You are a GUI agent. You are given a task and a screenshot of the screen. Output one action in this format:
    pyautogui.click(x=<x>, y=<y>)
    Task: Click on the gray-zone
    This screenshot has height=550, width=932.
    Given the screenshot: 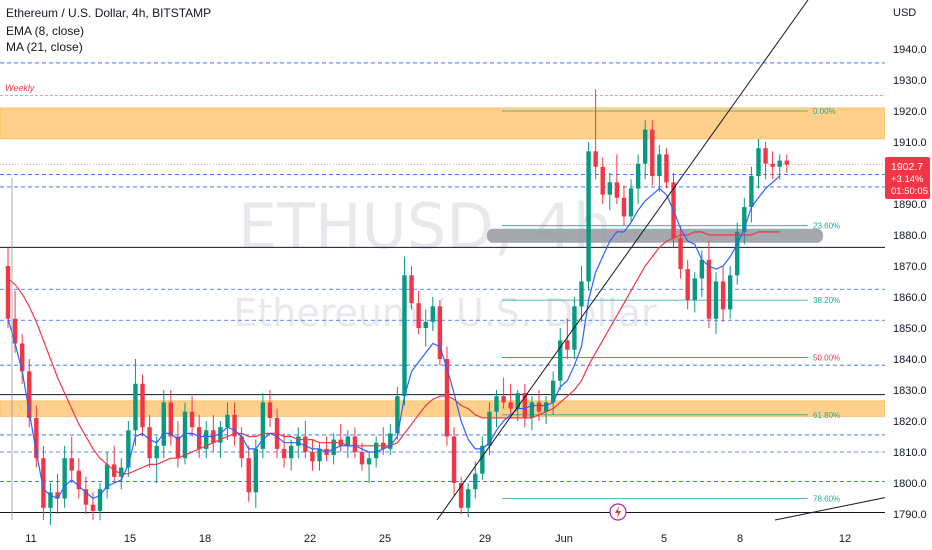 What is the action you would take?
    pyautogui.click(x=655, y=235)
    